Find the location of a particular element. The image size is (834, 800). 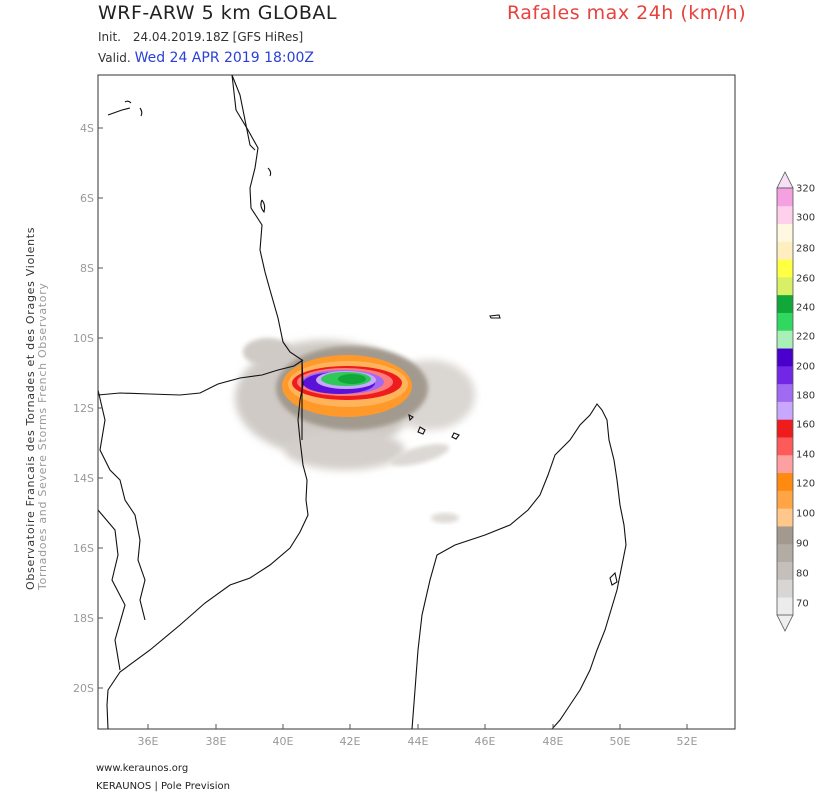

footer-website: www.keraunos.org is located at coordinates (142, 768).